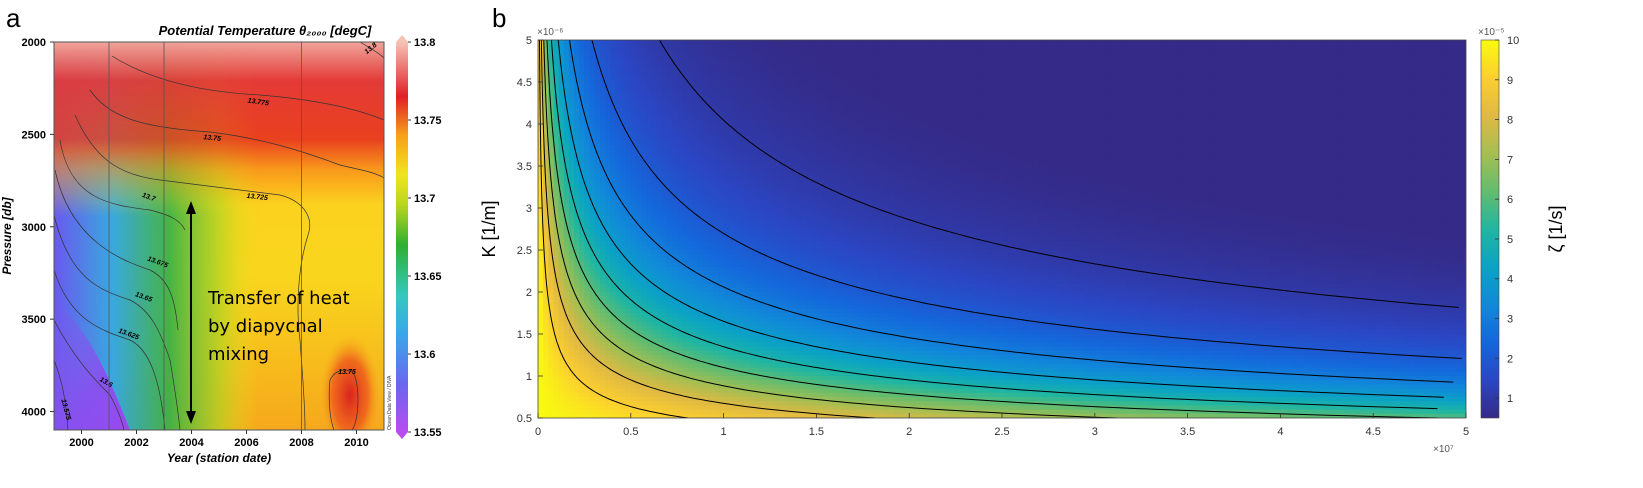 This screenshot has width=1643, height=488. What do you see at coordinates (1466, 432) in the screenshot?
I see `b-xtick-label: 5` at bounding box center [1466, 432].